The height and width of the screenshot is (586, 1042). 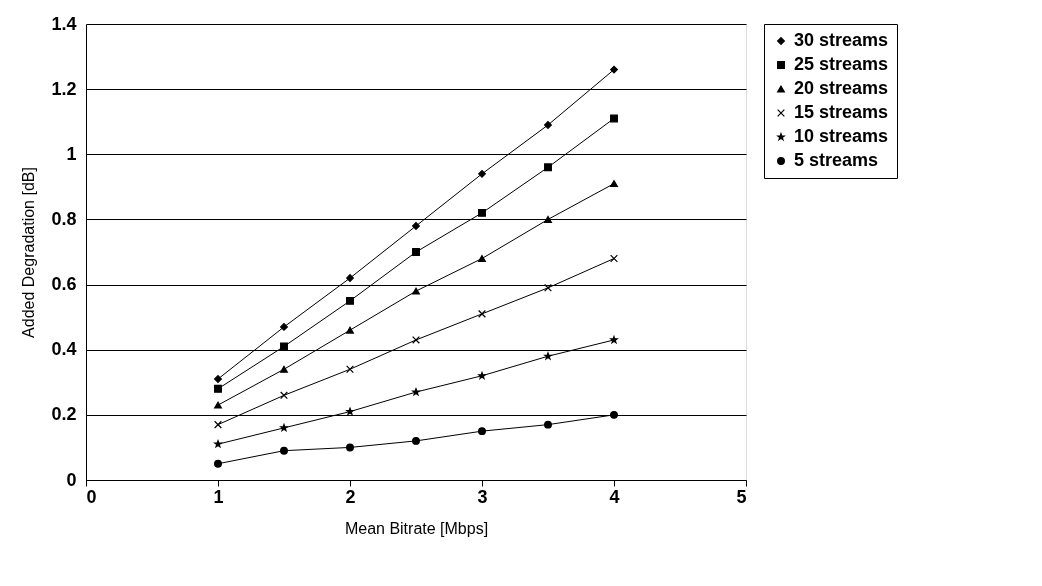 What do you see at coordinates (614, 496) in the screenshot?
I see `x-tick-label: 4` at bounding box center [614, 496].